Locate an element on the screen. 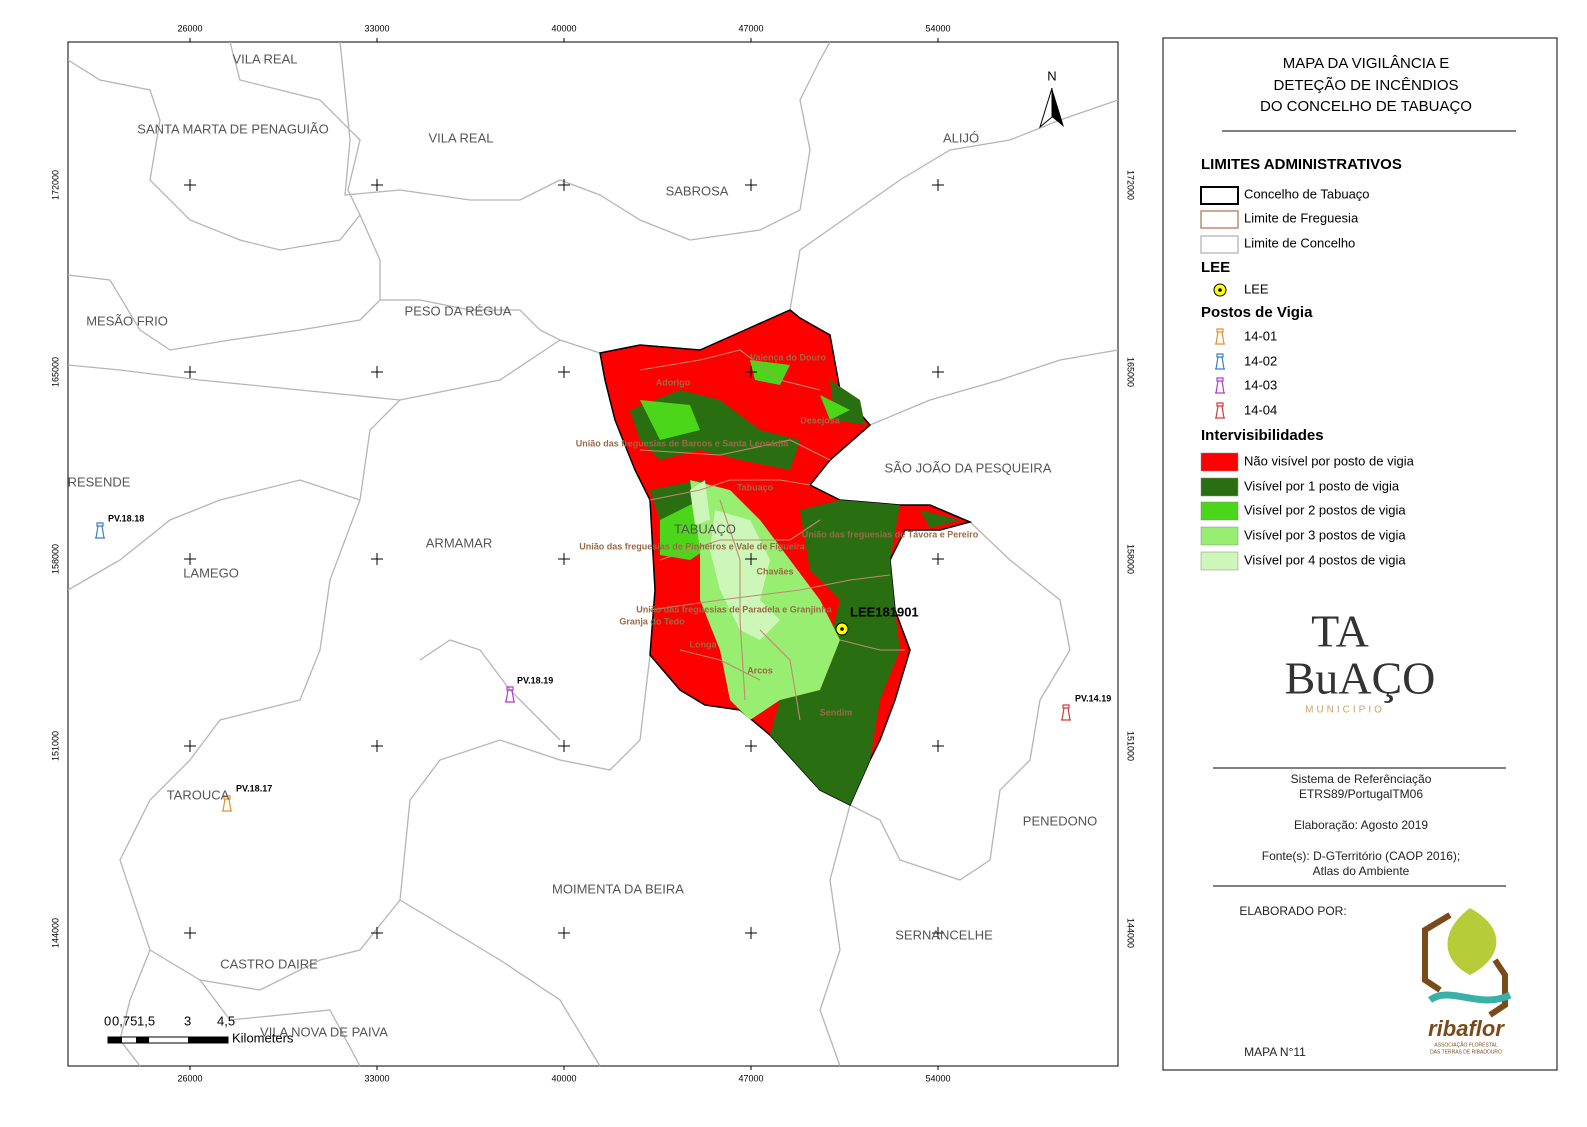 This screenshot has width=1587, height=1127. legend-label: 14-02 is located at coordinates (1260, 360).